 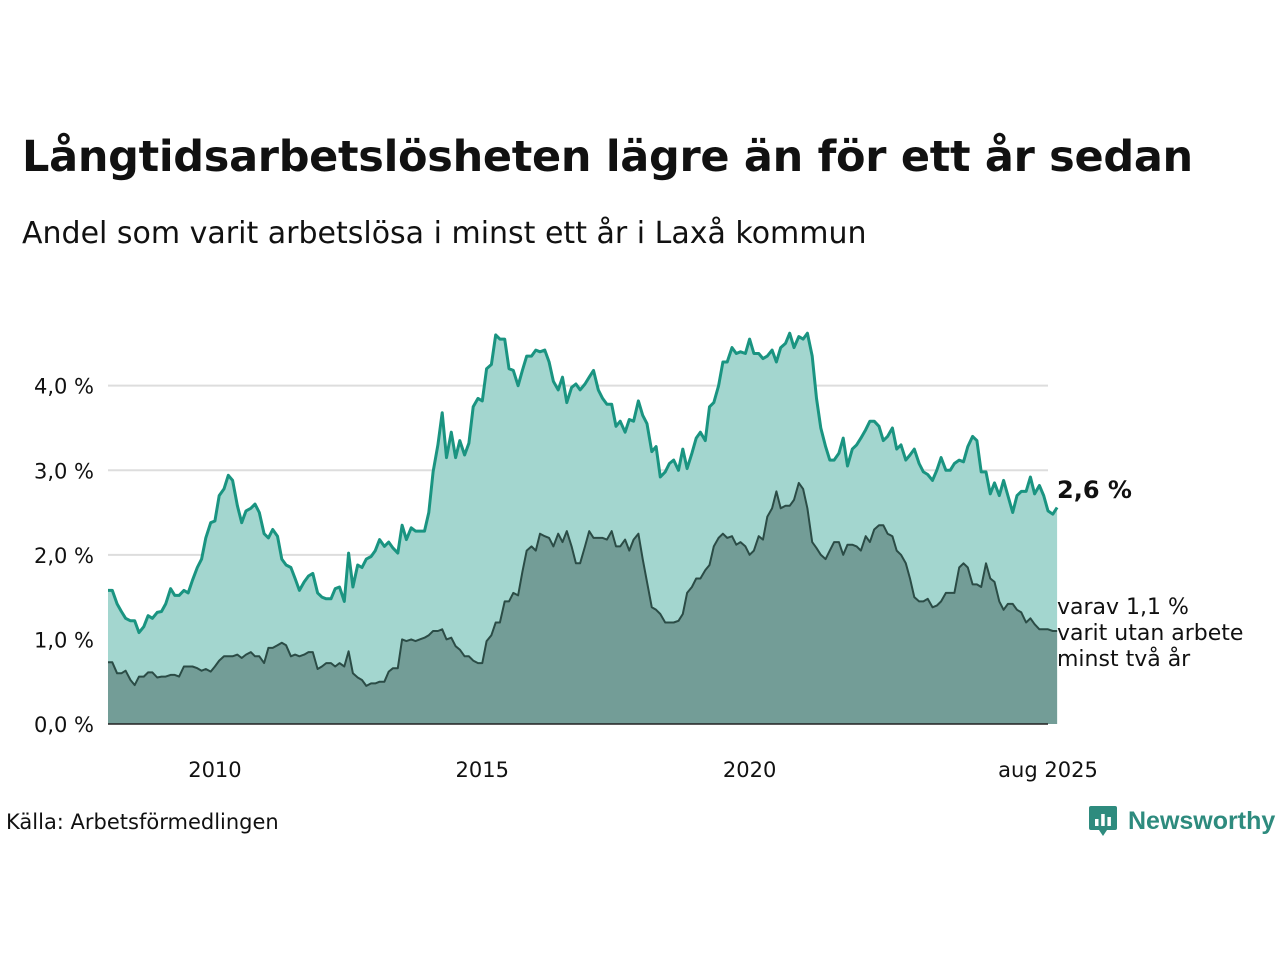 What do you see at coordinates (1124, 659) in the screenshot?
I see `end-label-sub-line-3: minst två år` at bounding box center [1124, 659].